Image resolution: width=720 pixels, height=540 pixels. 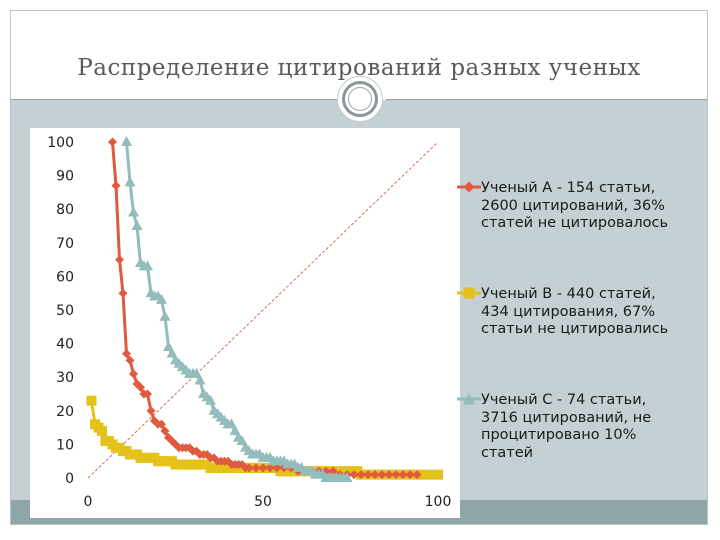 I want to click on legend-square-icon, so click(x=469, y=293).